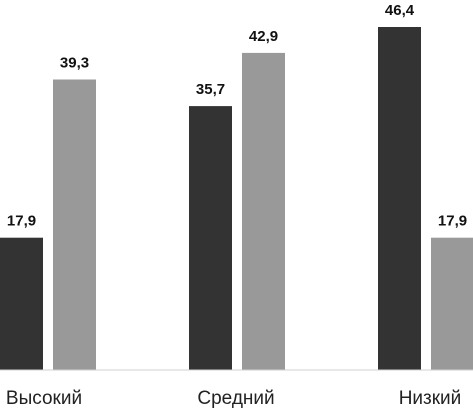  Describe the element at coordinates (263, 36) in the screenshot. I see `data-label-2-2: 42,9` at that location.